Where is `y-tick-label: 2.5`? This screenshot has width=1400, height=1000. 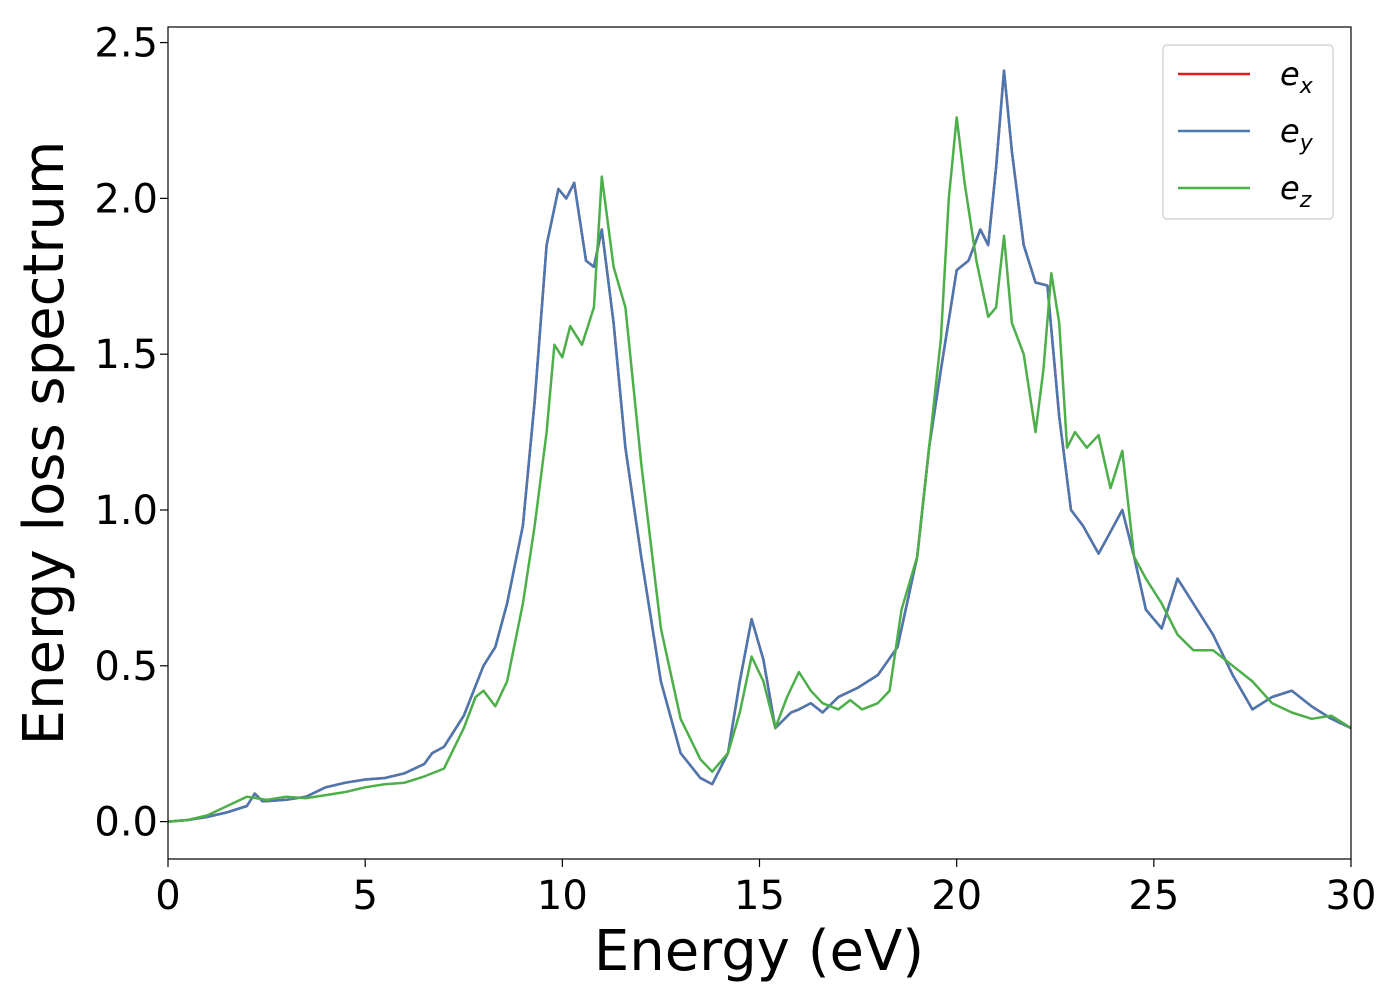
y-tick-label: 2.5 is located at coordinates (126, 44).